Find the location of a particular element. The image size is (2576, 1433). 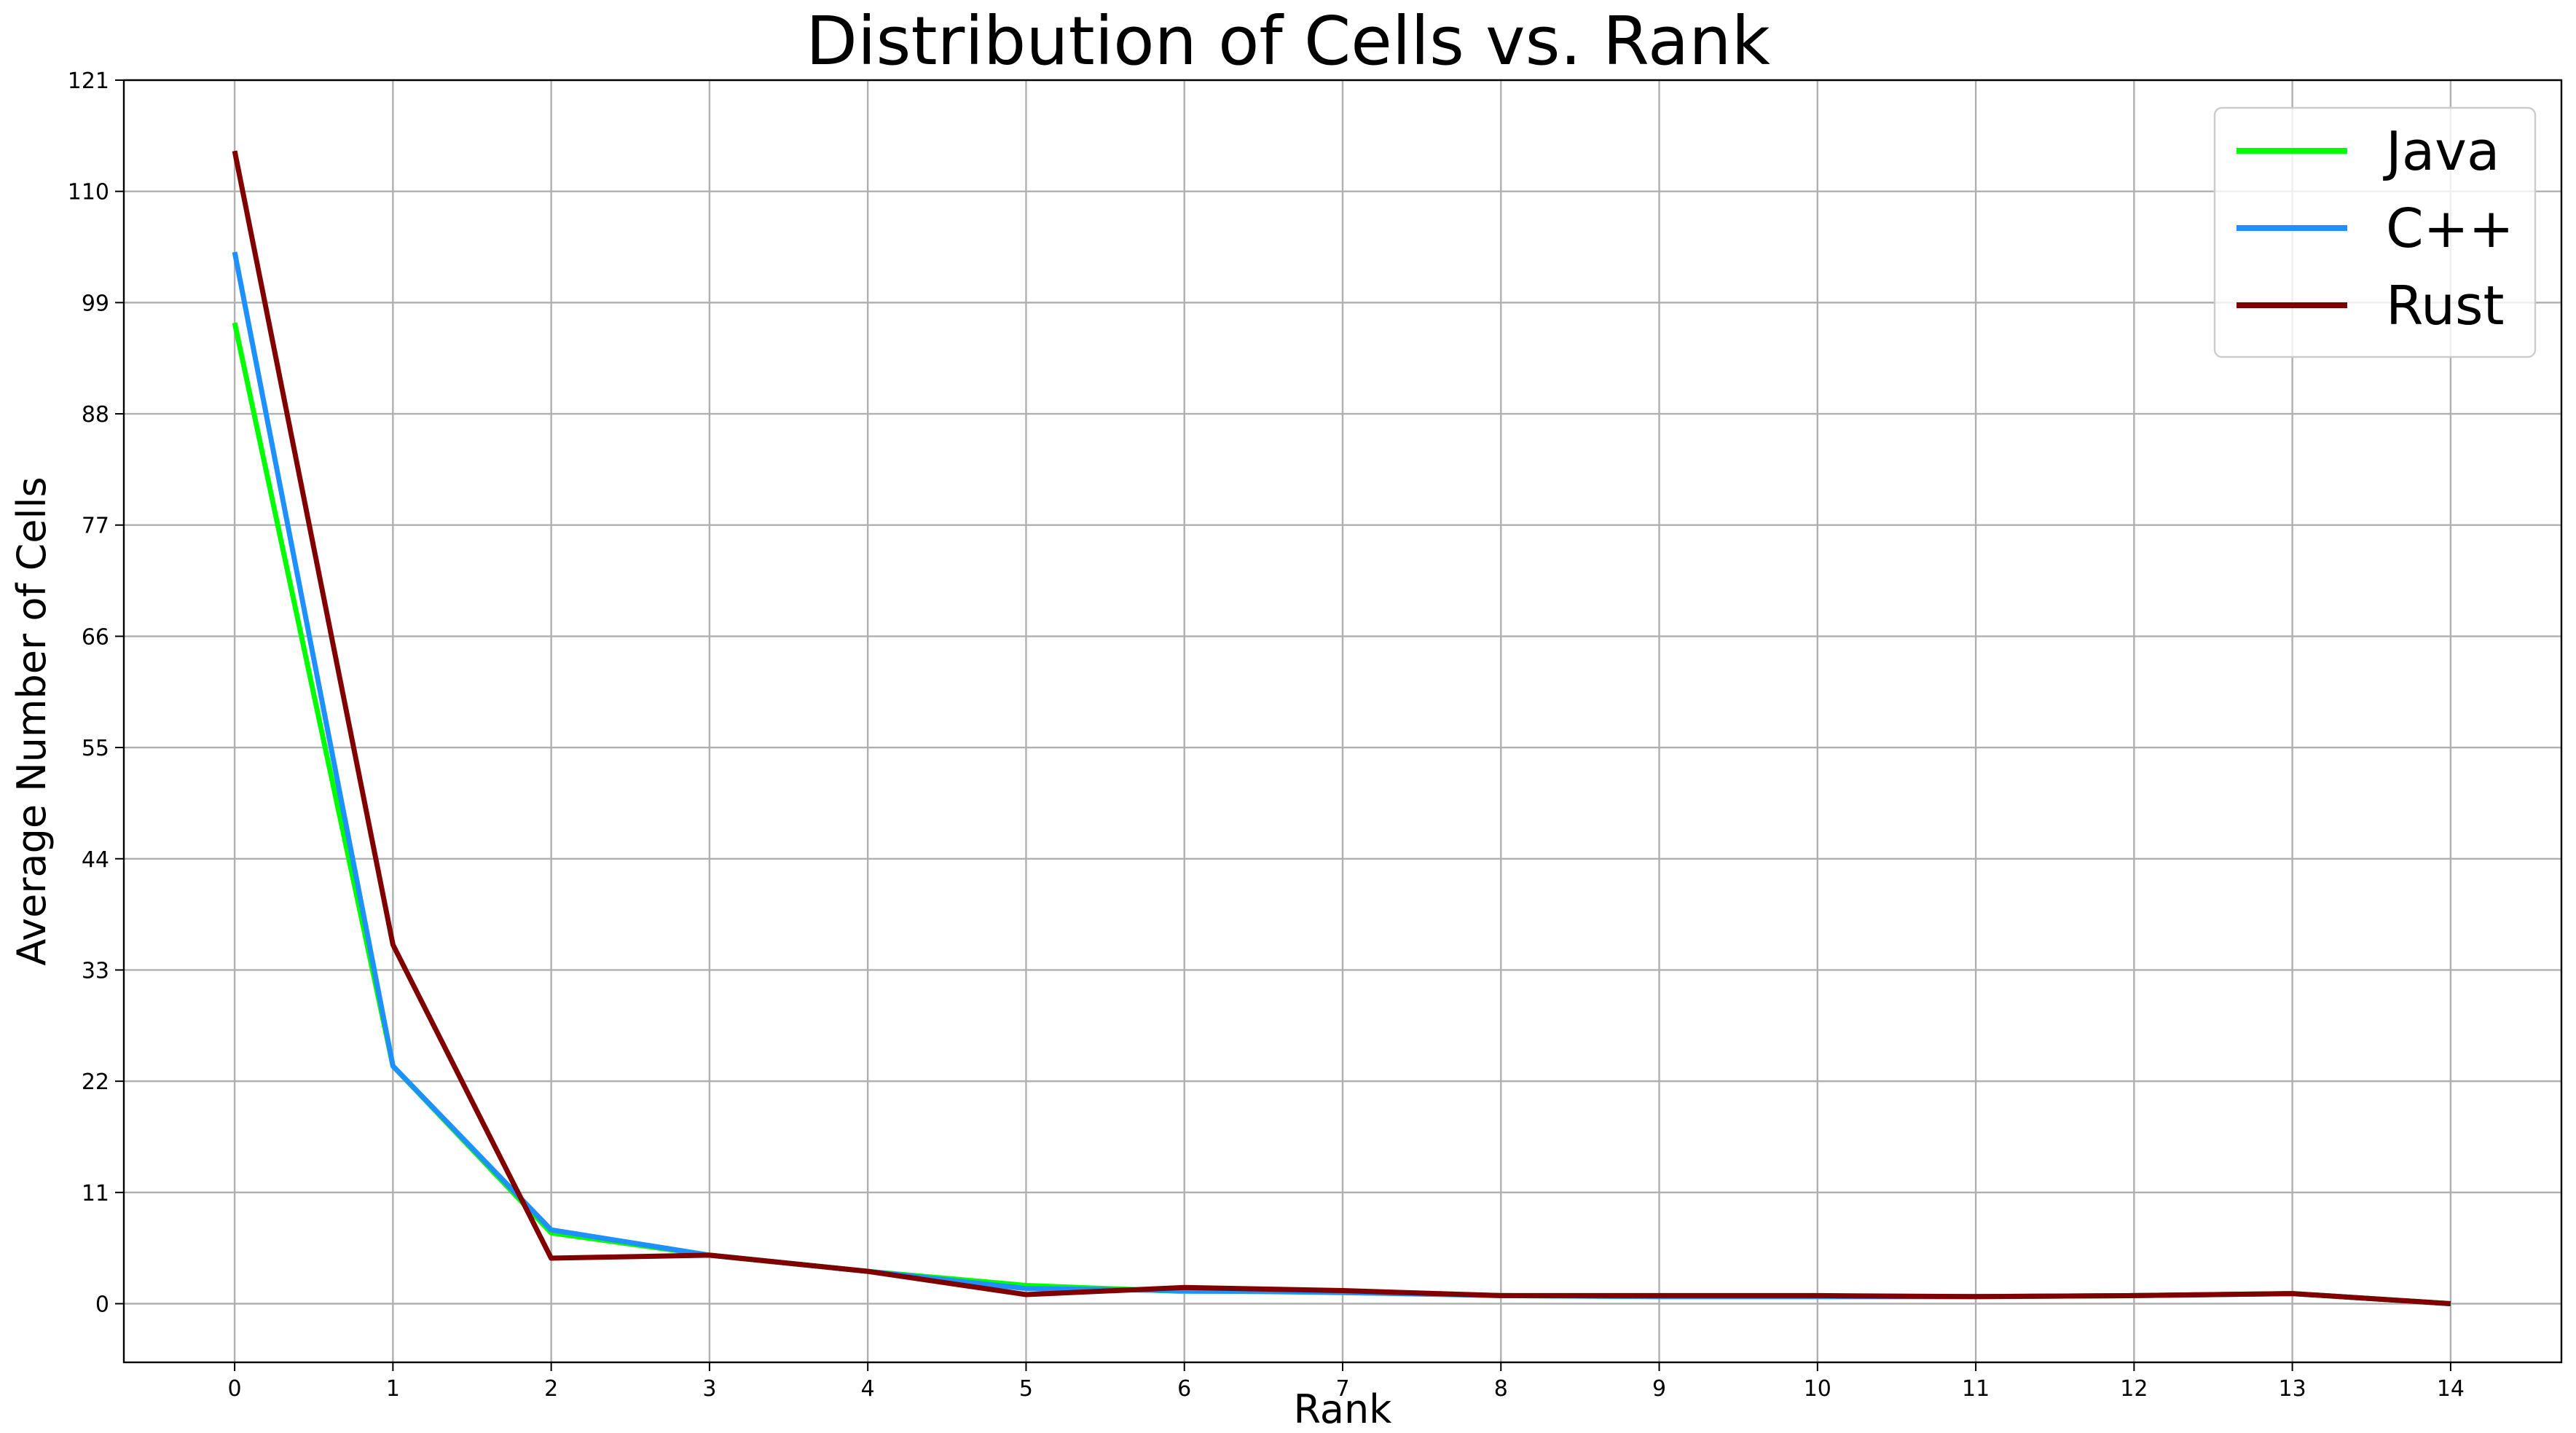

x-tick-label: 8 is located at coordinates (1501, 1389).